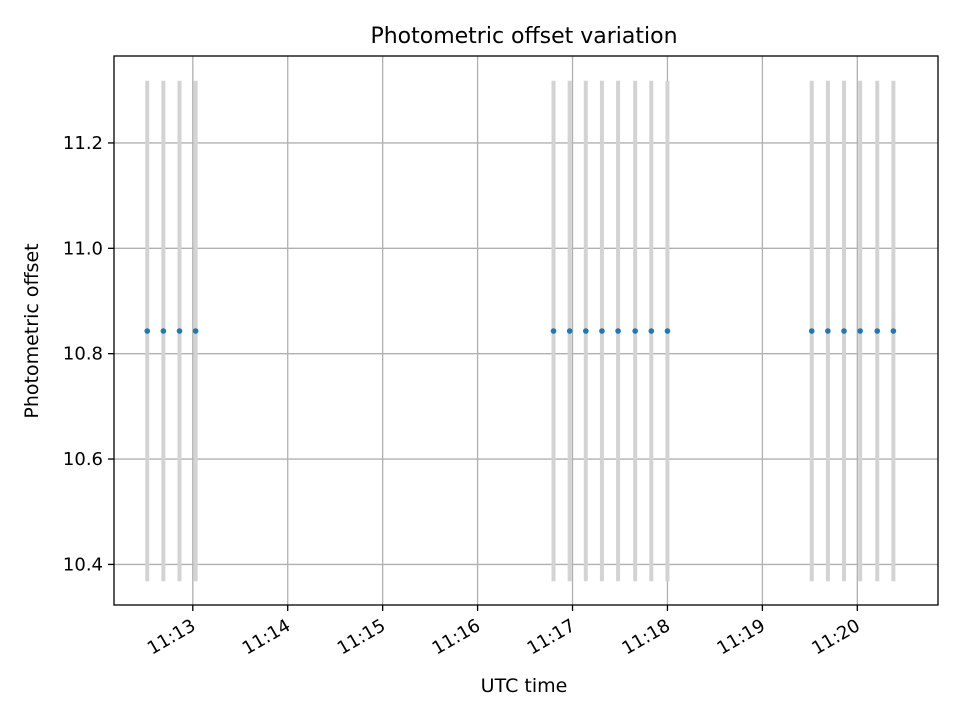 Image resolution: width=960 pixels, height=720 pixels. I want to click on y-tick-label: 10.8, so click(83, 354).